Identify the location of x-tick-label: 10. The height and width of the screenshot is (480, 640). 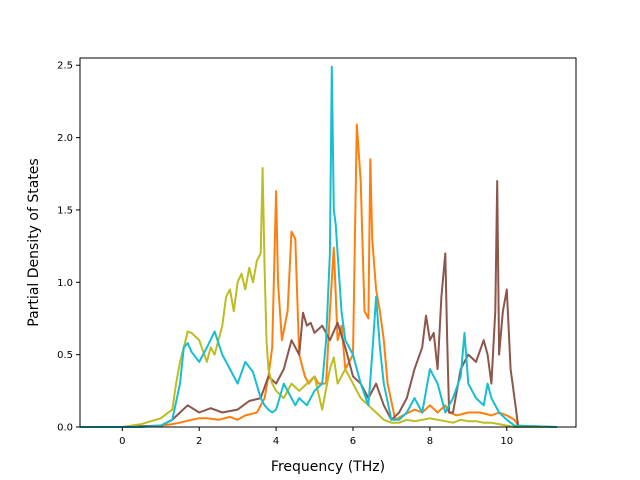
(506, 441).